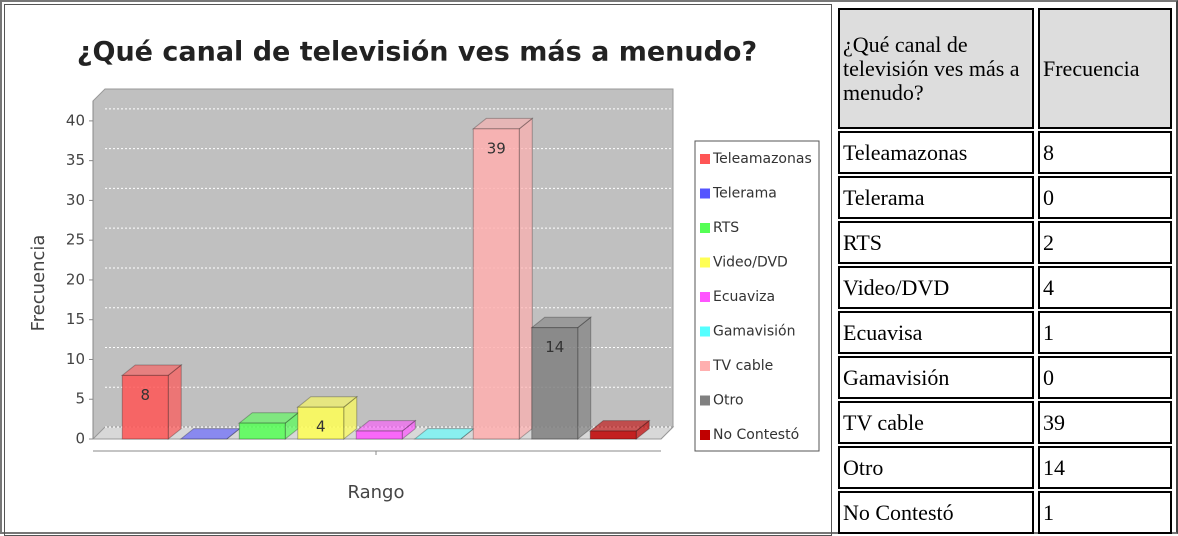 The width and height of the screenshot is (1178, 536). Describe the element at coordinates (936, 332) in the screenshot. I see `table-cell: Ecuavisa` at that location.